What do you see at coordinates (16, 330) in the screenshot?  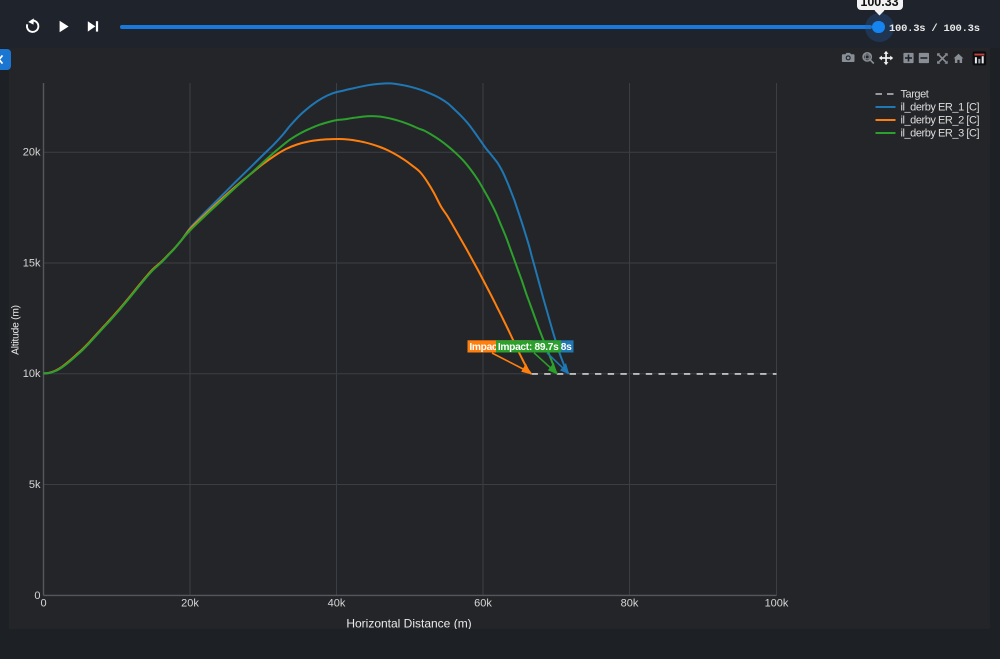 I see `svg-text: Altitude (m)` at bounding box center [16, 330].